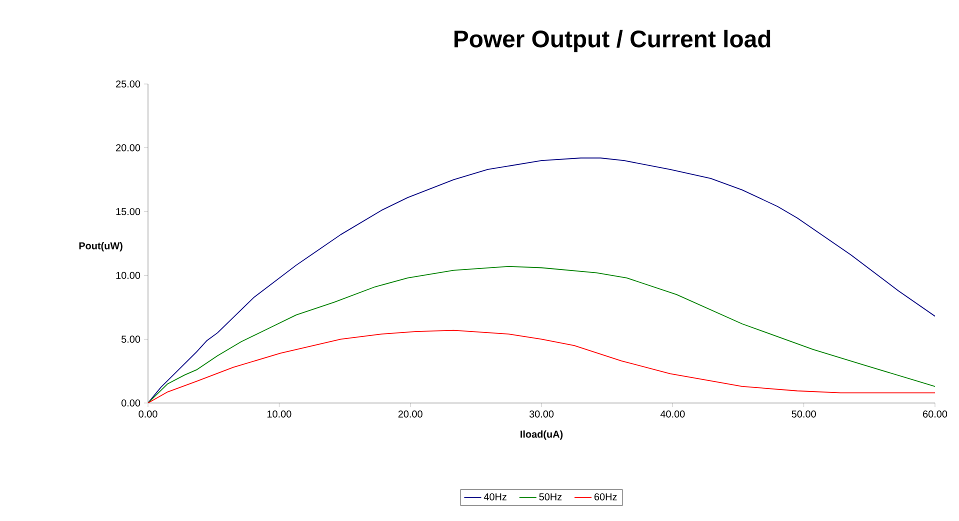  What do you see at coordinates (612, 41) in the screenshot?
I see `chart-title: Power Output / Current load` at bounding box center [612, 41].